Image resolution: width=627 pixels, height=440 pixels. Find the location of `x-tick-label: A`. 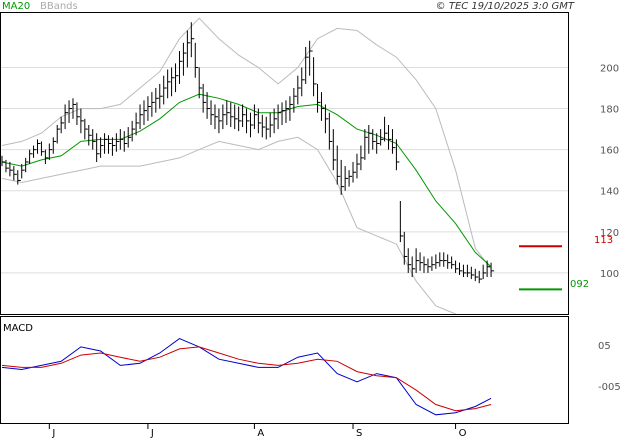

x-tick-label: A is located at coordinates (260, 433).